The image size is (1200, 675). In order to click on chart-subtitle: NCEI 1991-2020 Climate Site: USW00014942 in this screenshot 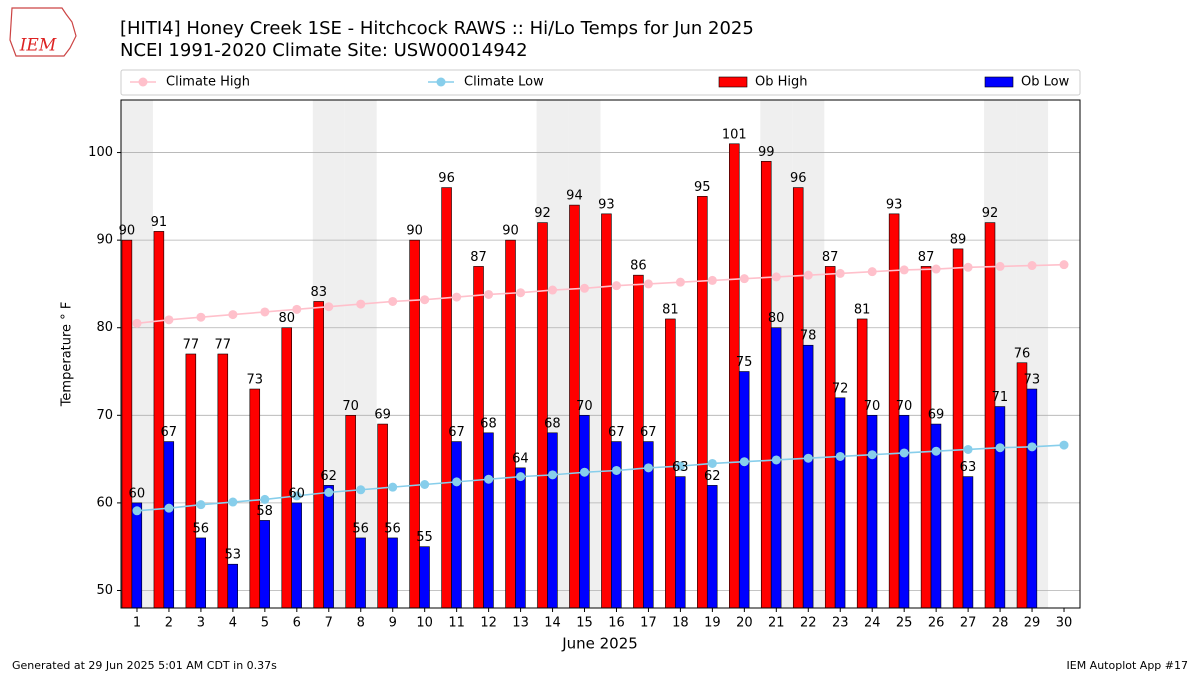, I will do `click(324, 50)`.